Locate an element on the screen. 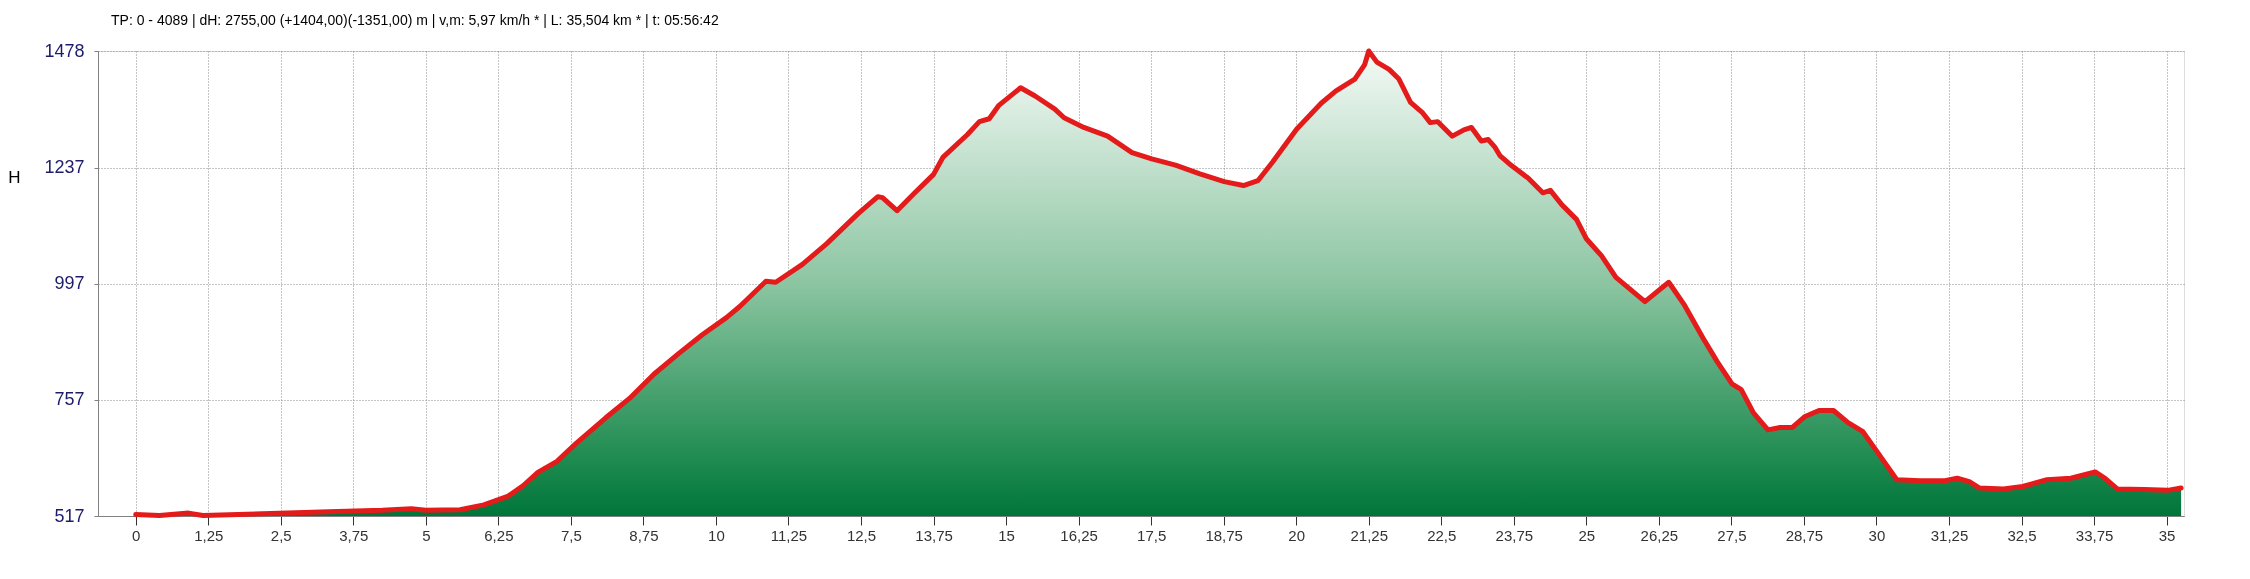 Image resolution: width=2250 pixels, height=579 pixels. y-tick-label: 1237 is located at coordinates (64, 167).